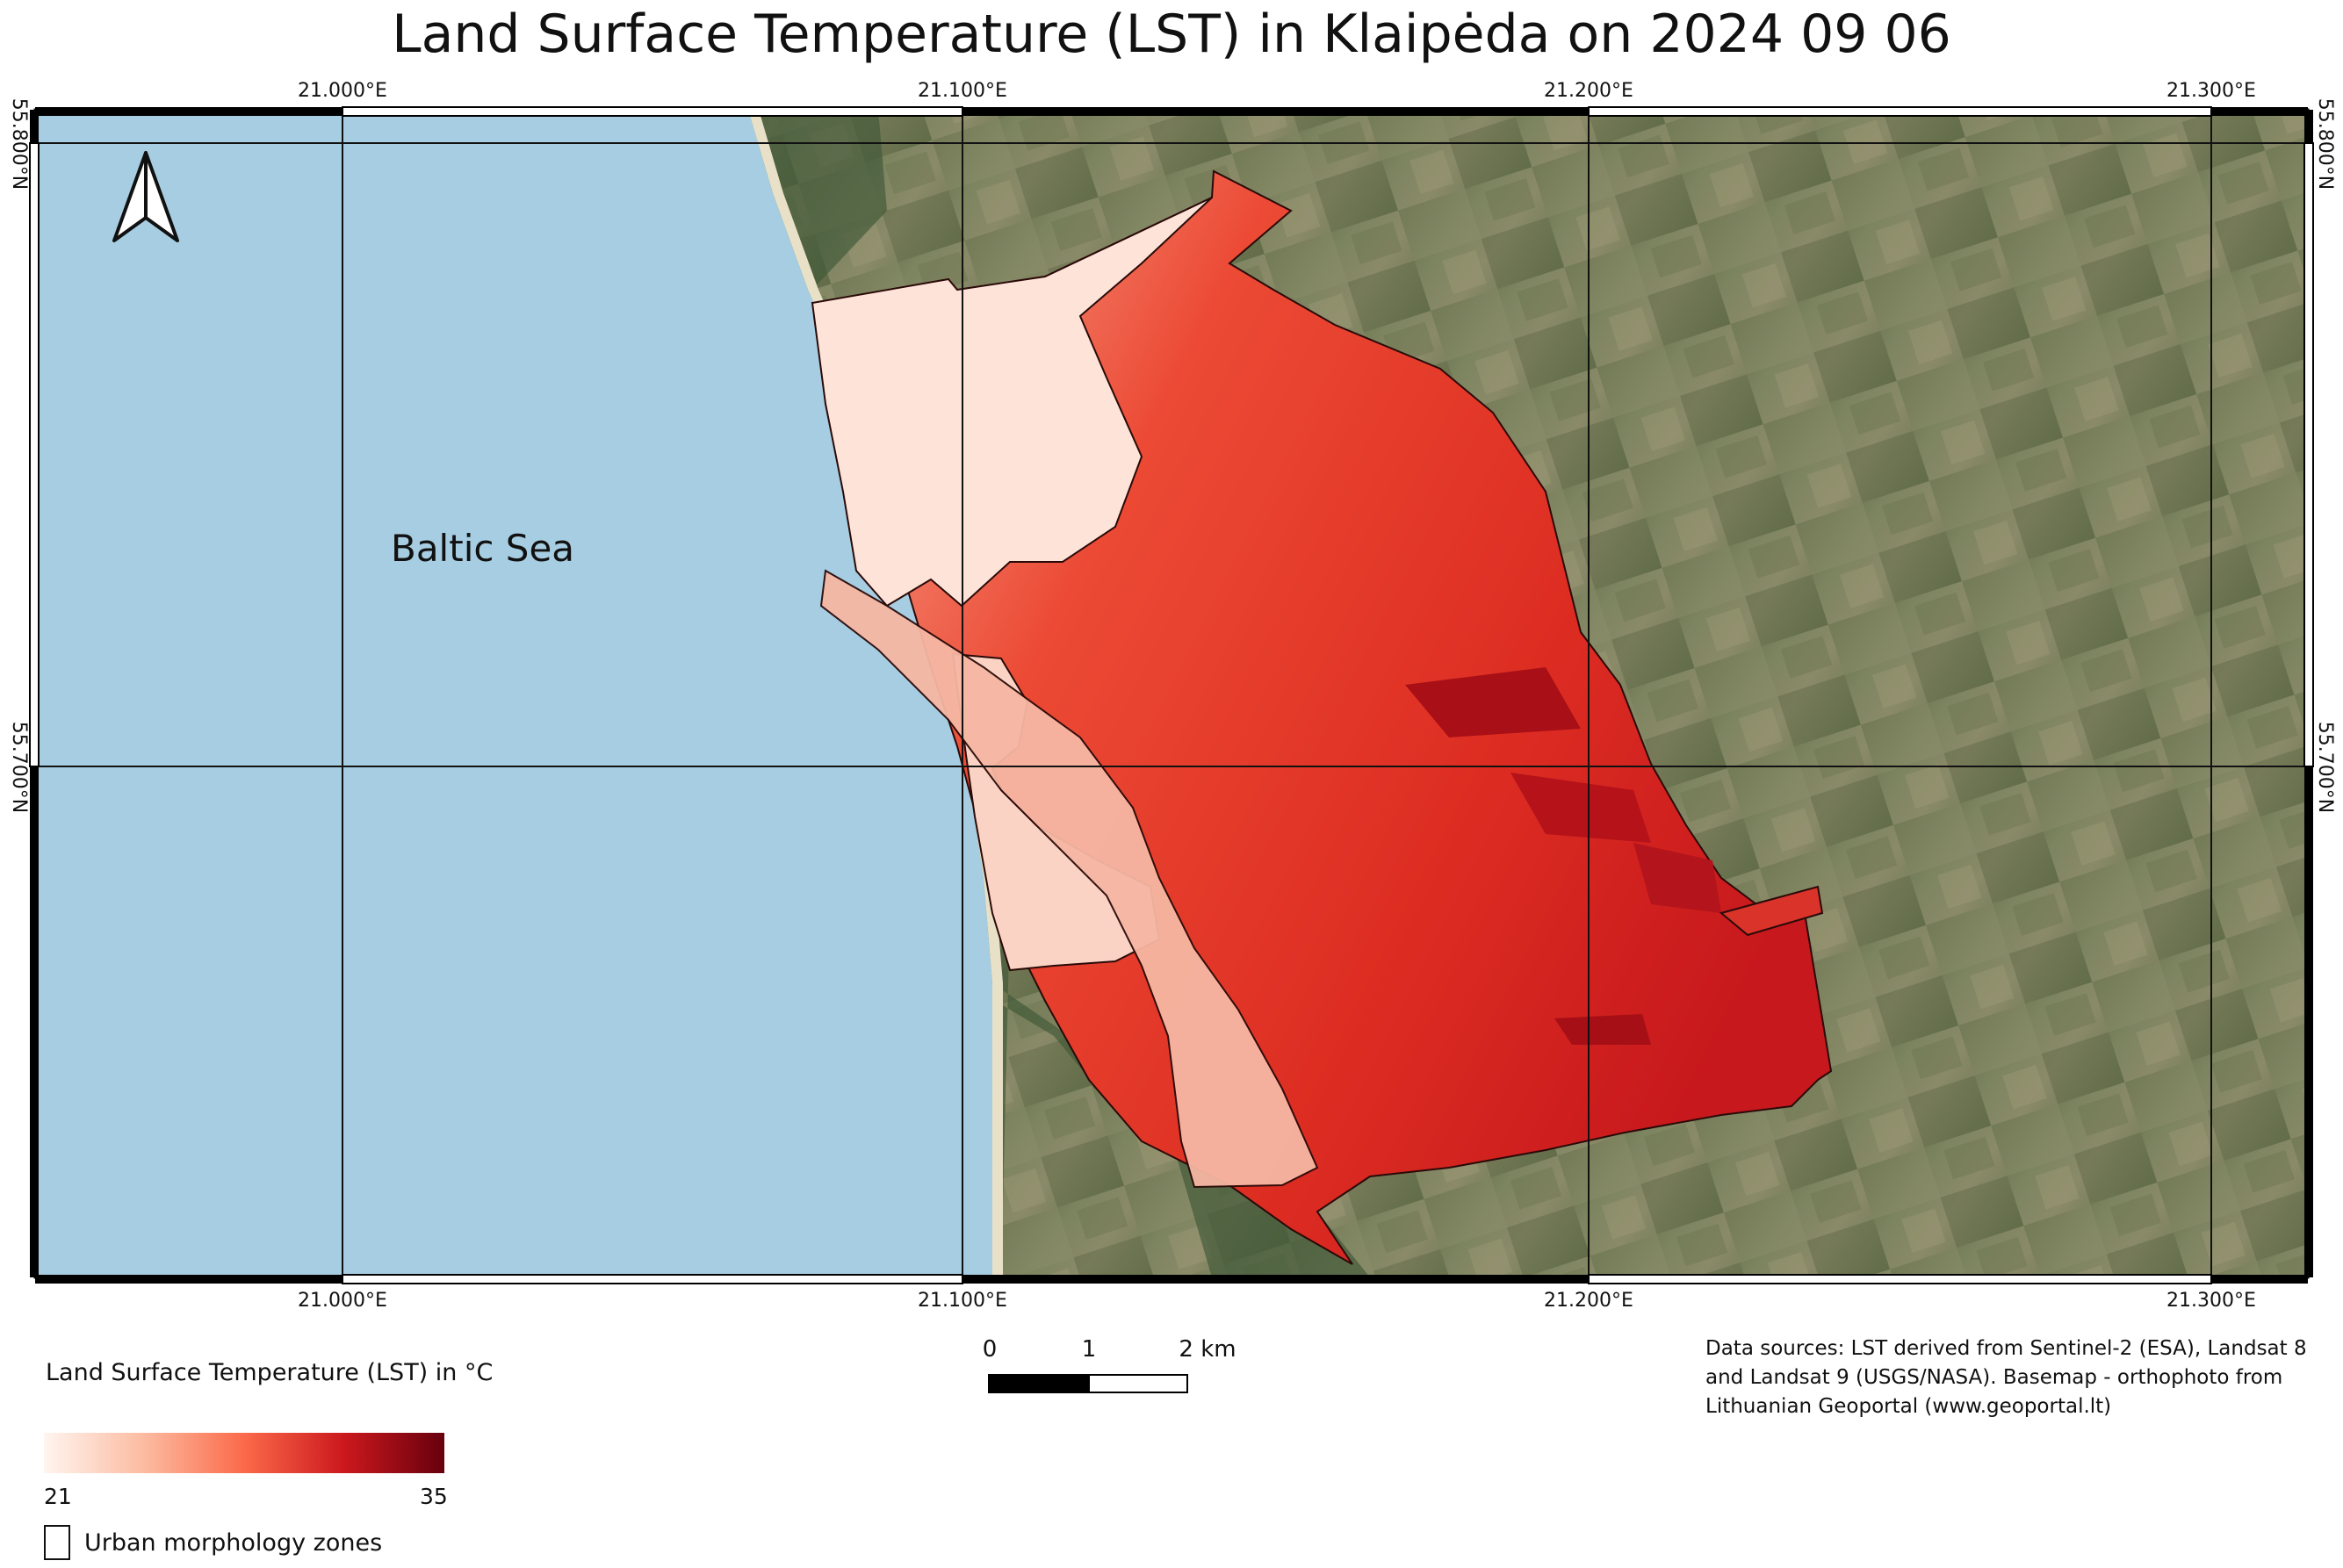 This screenshot has height=1568, width=2343. What do you see at coordinates (234, 1543) in the screenshot?
I see `urban-zones-label: Urban morphology zones` at bounding box center [234, 1543].